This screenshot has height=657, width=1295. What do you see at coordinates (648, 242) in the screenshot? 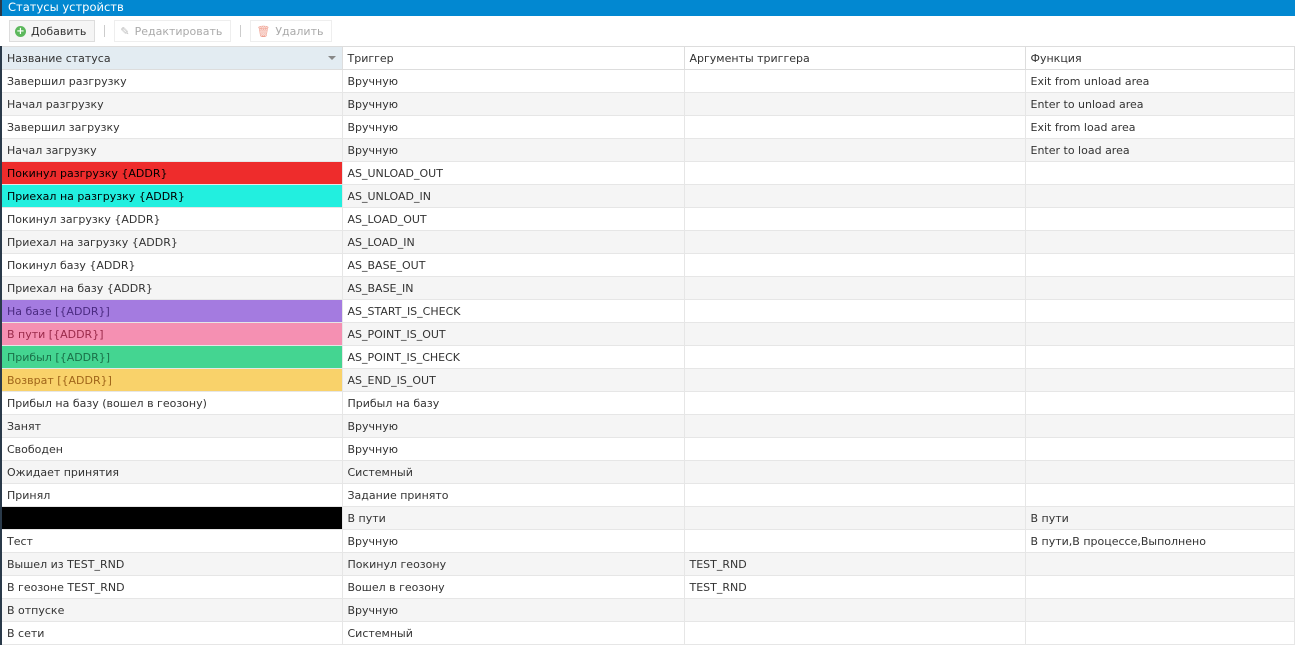
I see `table-row: Приехал на загрузку {ADDR} AS_LOAD_IN` at bounding box center [648, 242].